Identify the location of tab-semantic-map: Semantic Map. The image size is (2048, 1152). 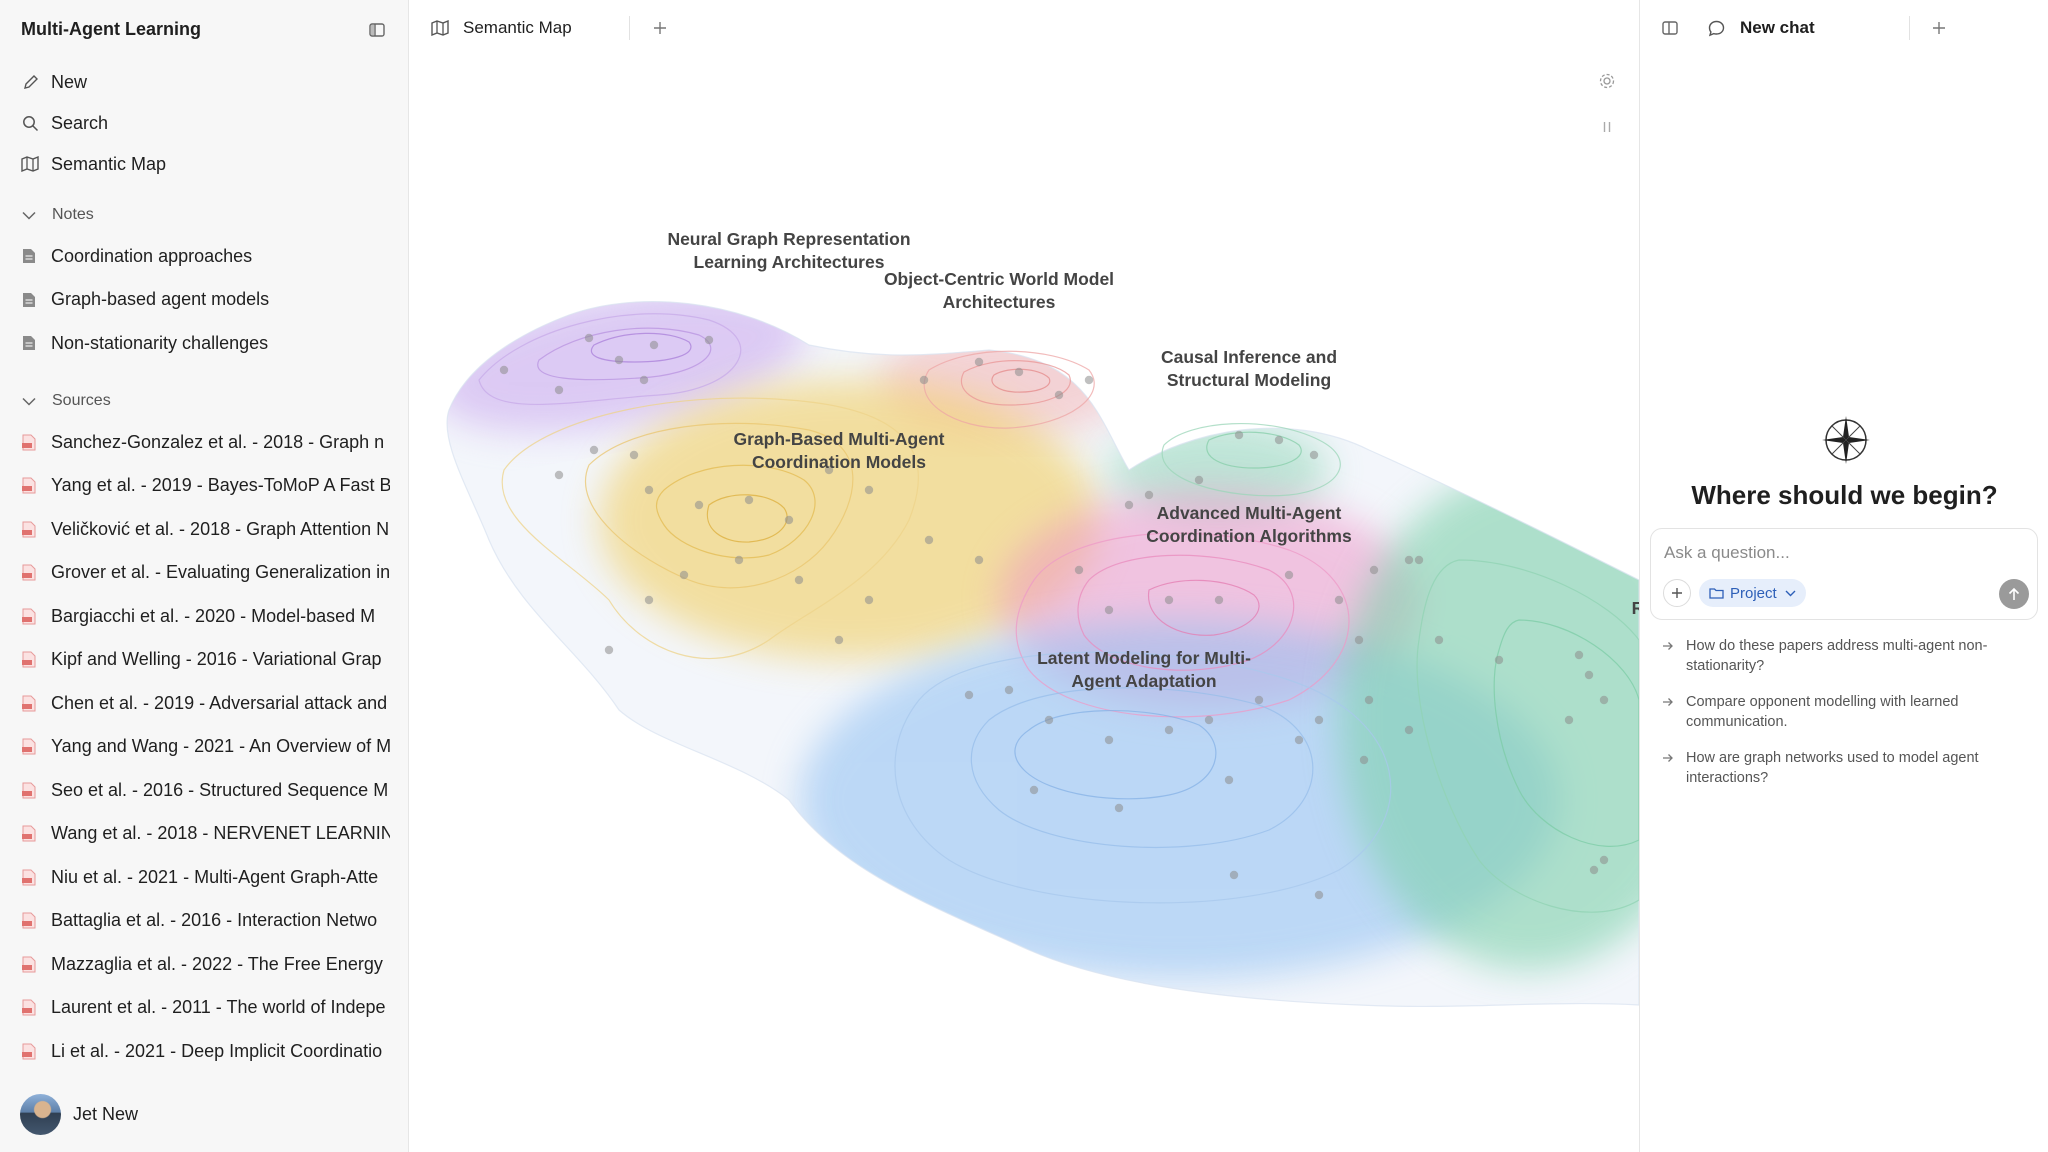
(501, 28).